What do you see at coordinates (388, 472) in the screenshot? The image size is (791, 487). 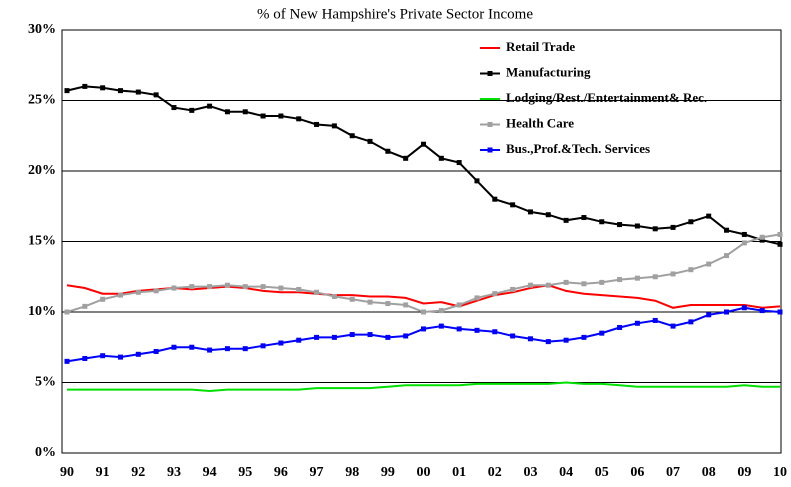 I see `x-tick-label: 99` at bounding box center [388, 472].